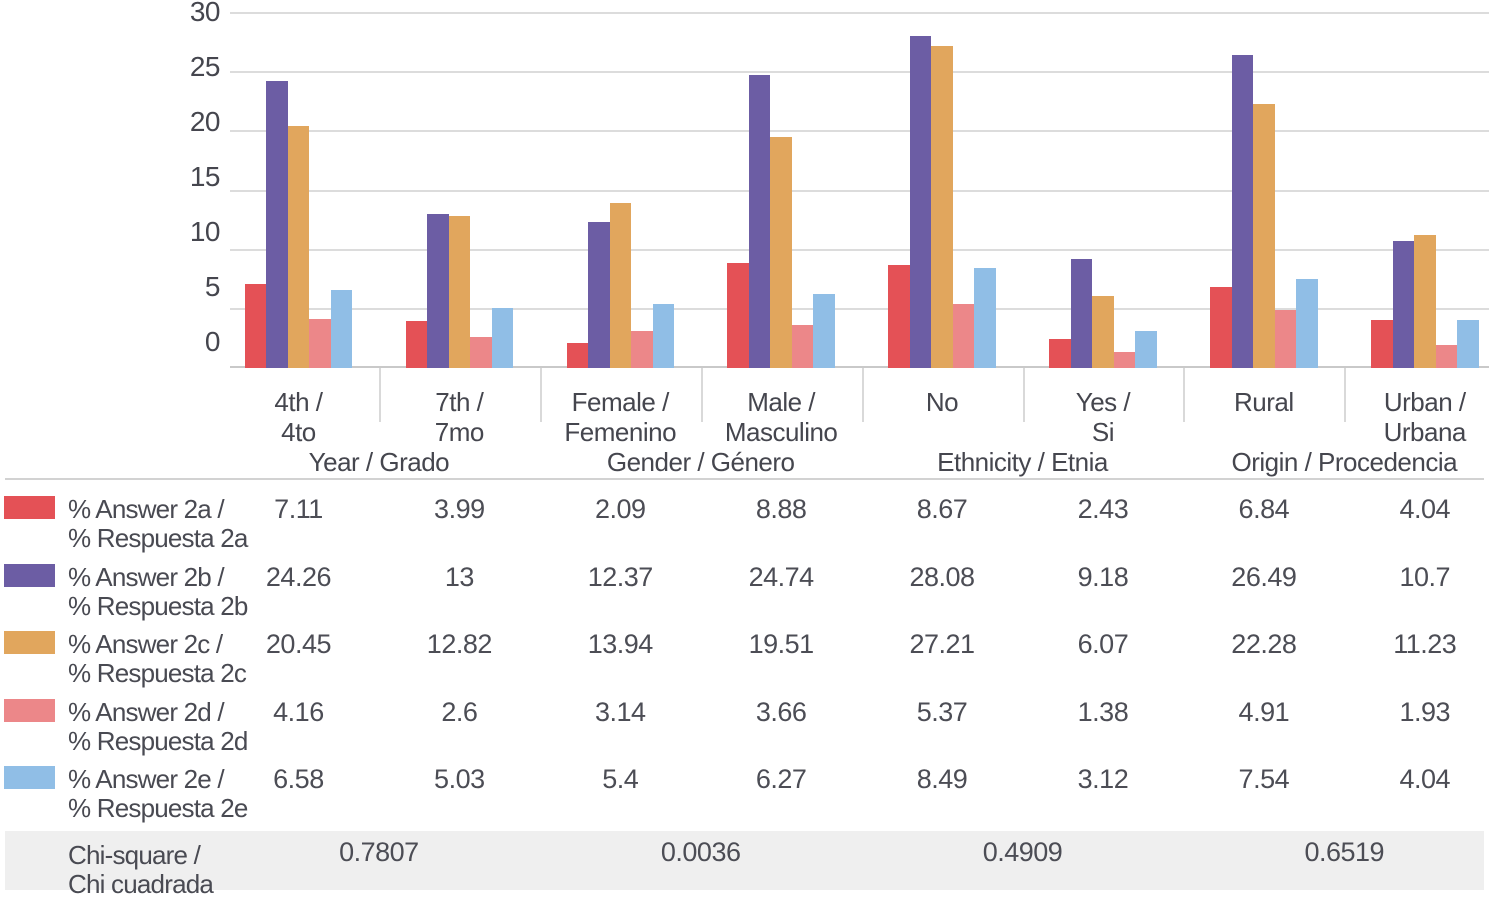  What do you see at coordinates (158, 605) in the screenshot?
I see `series-label-line2: % Respuesta 2b` at bounding box center [158, 605].